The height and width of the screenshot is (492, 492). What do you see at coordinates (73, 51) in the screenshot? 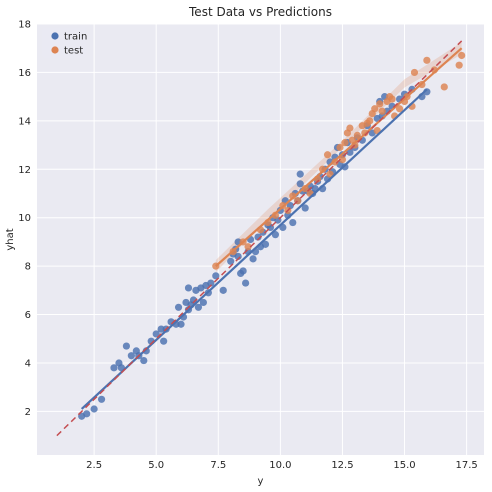
I see `legend-test-label: test` at bounding box center [73, 51].